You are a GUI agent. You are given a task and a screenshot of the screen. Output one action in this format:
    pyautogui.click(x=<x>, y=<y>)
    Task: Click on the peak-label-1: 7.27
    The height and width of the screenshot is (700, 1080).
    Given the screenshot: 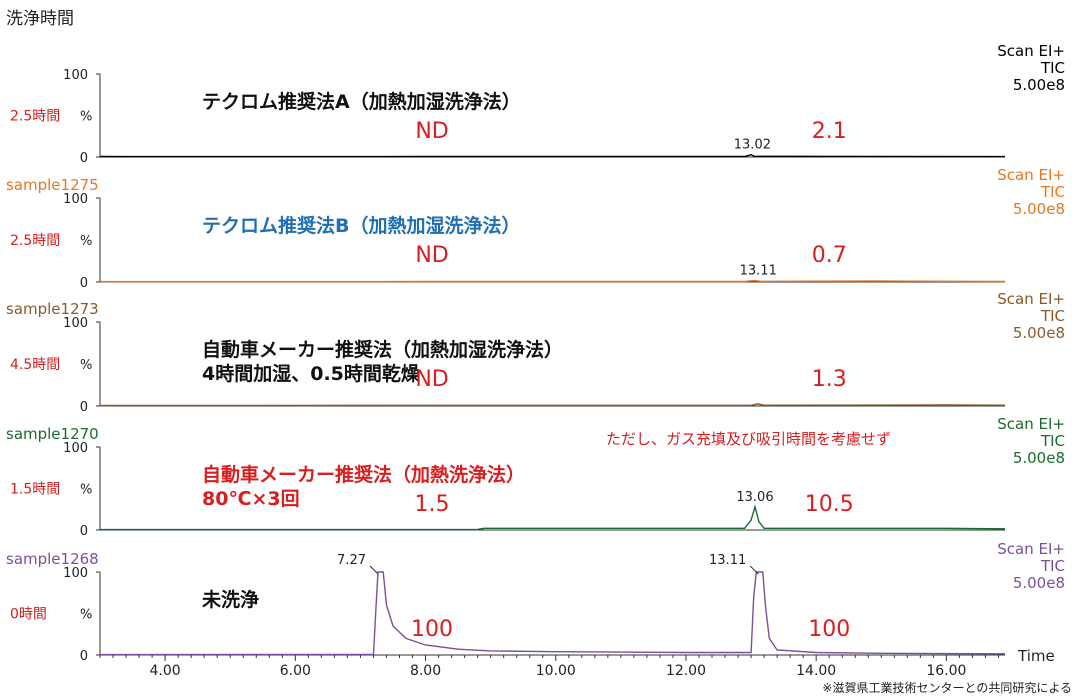 What is the action you would take?
    pyautogui.click(x=351, y=560)
    